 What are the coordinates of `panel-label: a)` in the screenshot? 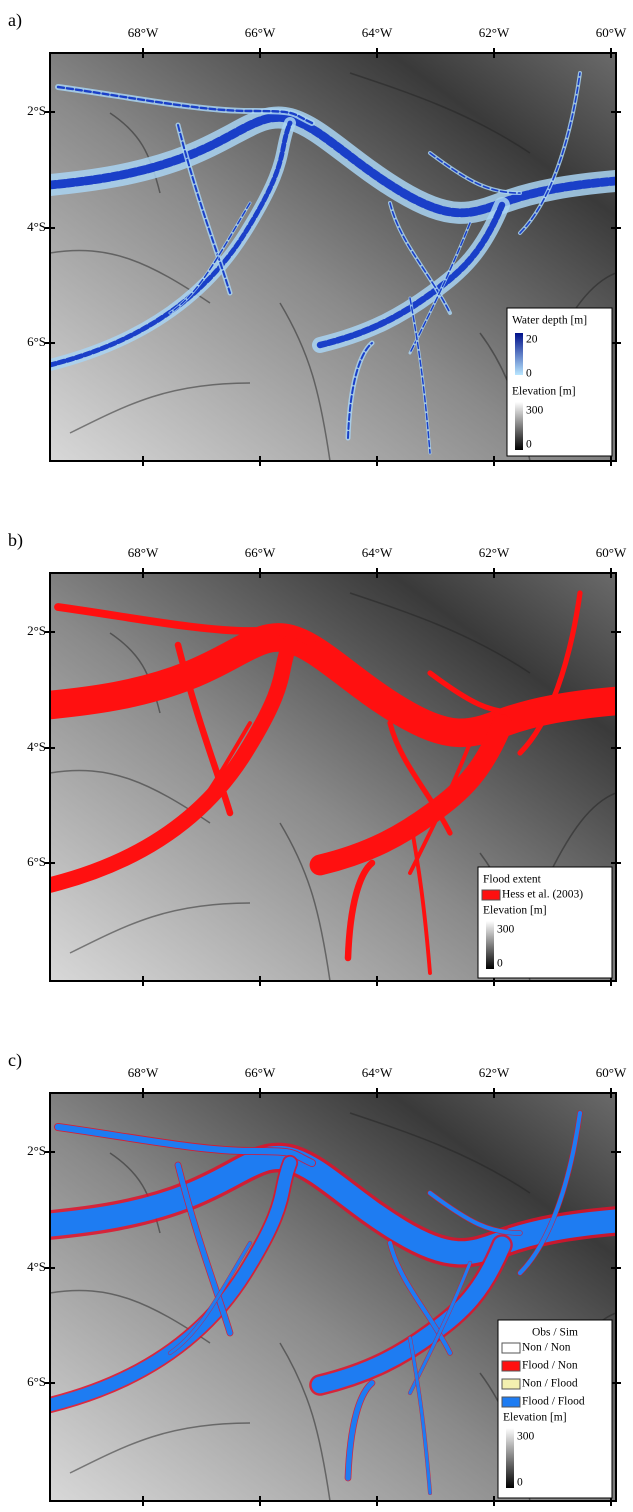 It's located at (15, 20).